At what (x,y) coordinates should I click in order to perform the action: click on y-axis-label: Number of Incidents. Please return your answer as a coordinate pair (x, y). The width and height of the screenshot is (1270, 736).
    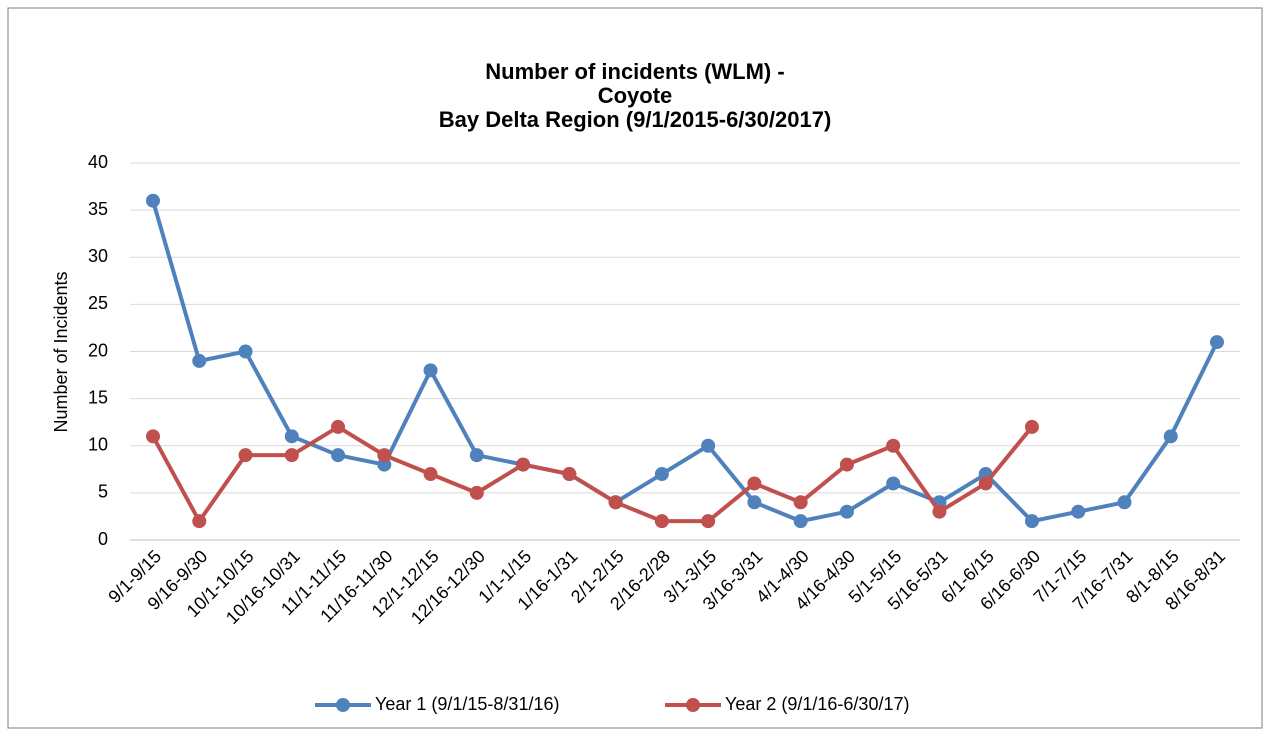
    Looking at the image, I should click on (61, 351).